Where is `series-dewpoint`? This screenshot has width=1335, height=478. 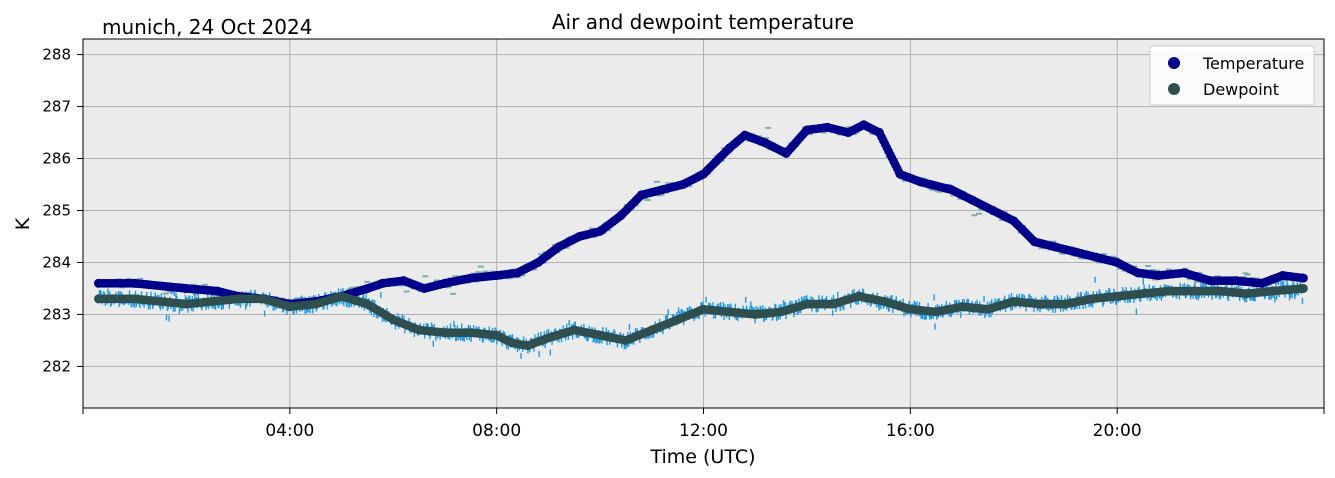
series-dewpoint is located at coordinates (701, 317).